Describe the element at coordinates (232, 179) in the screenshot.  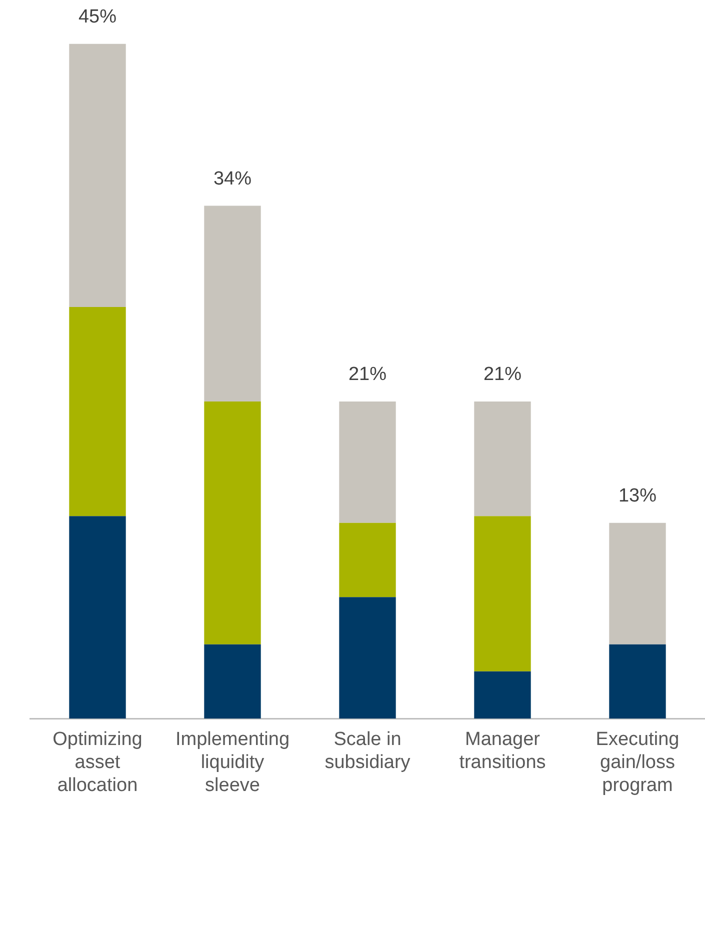
I see `annotation: 34%` at that location.